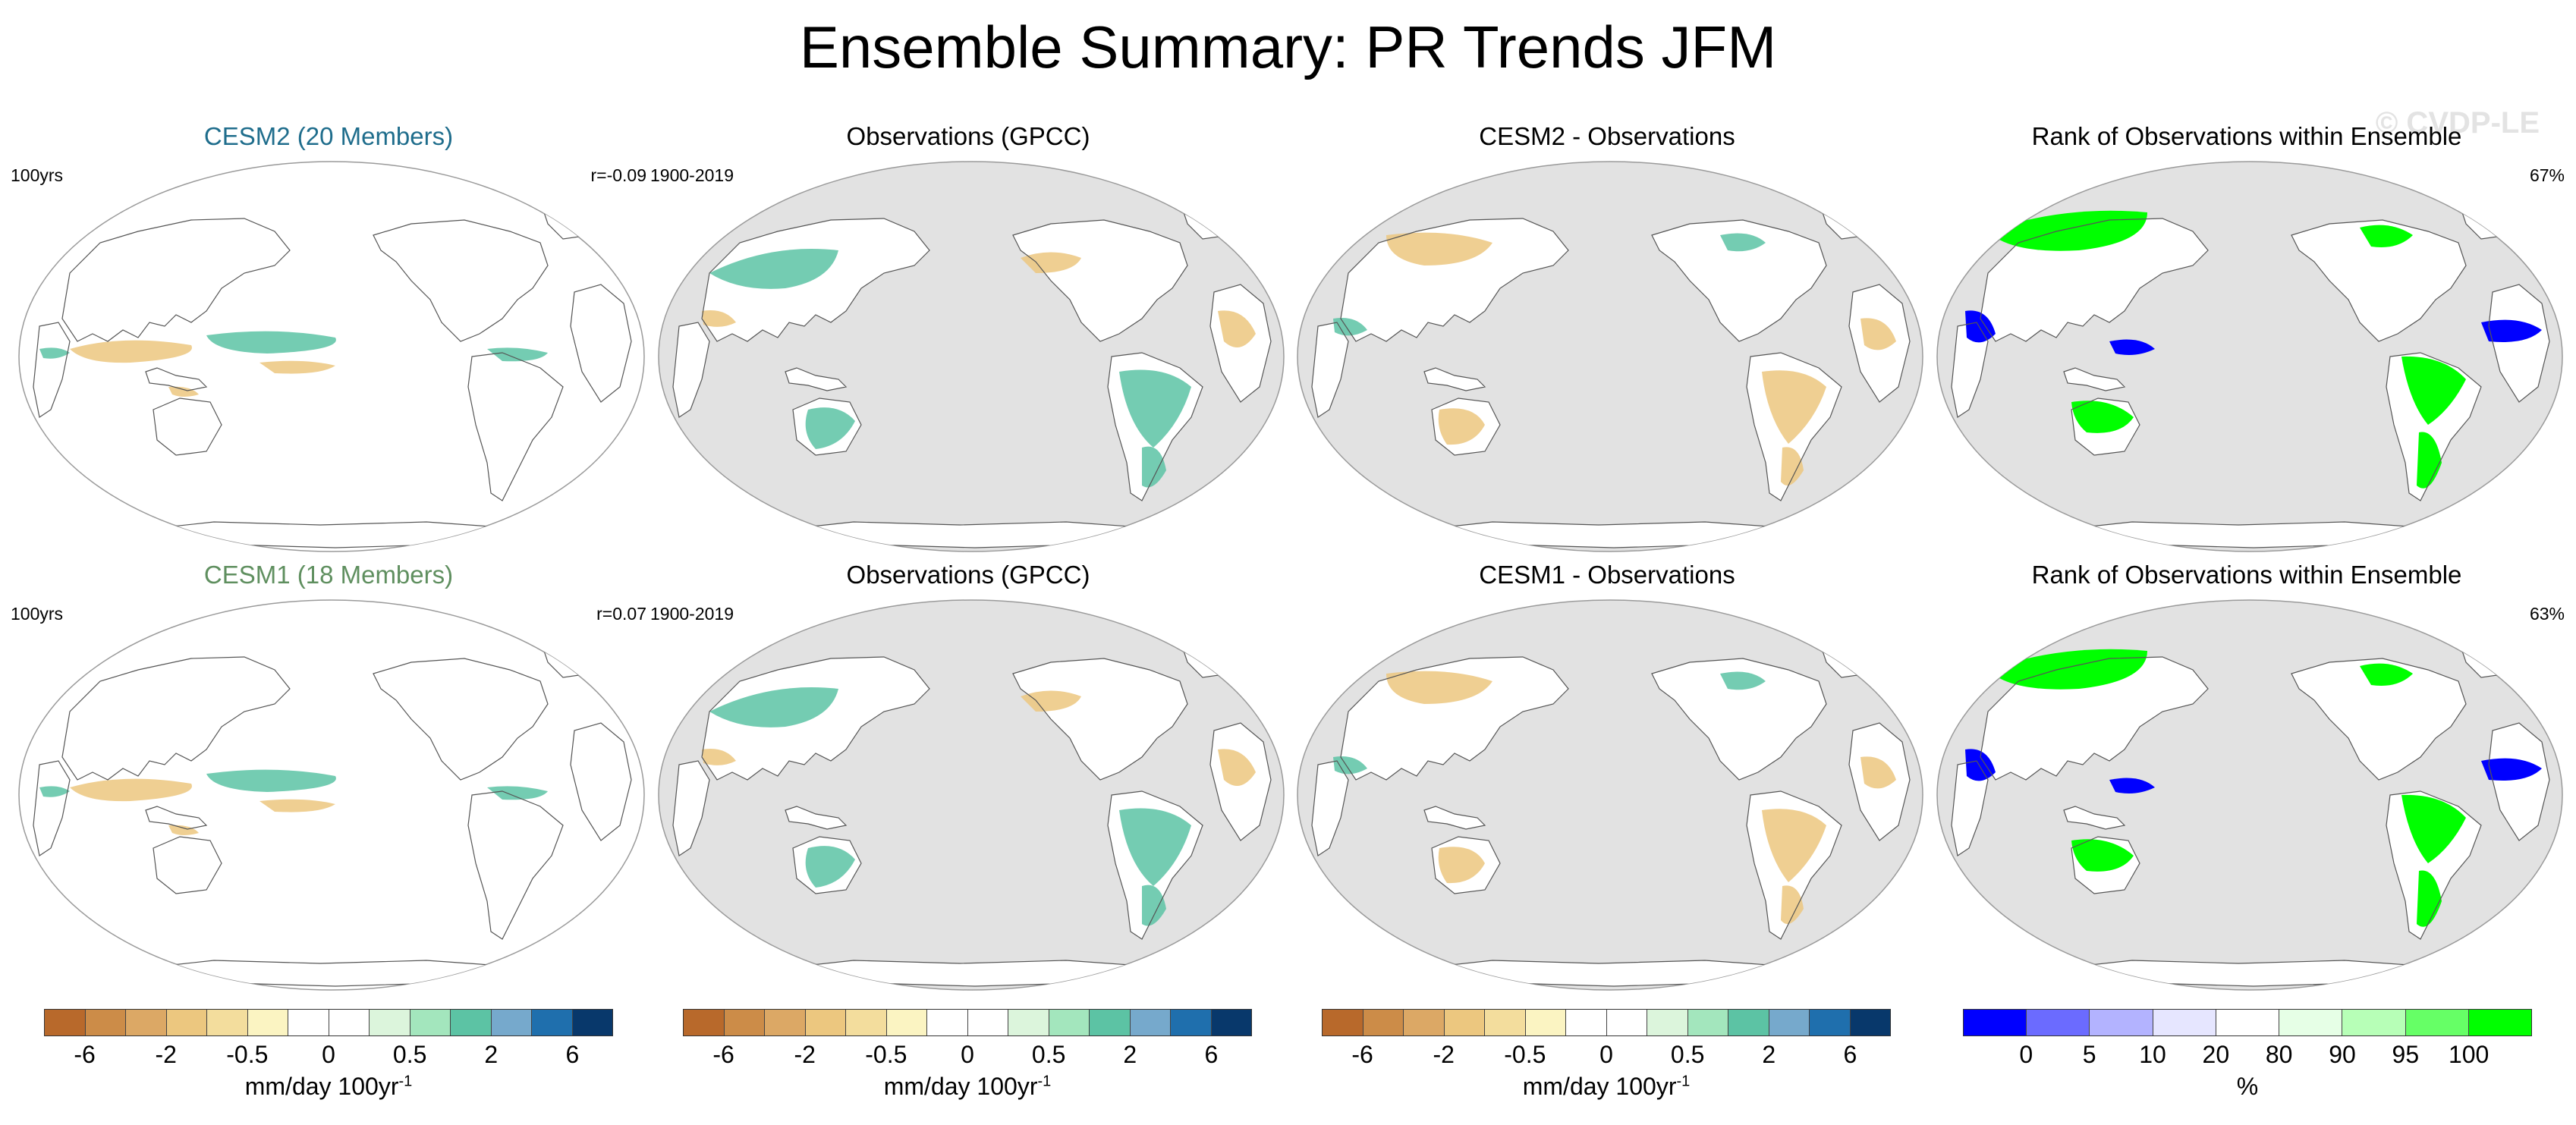 The image size is (2576, 1125). I want to click on panel-title: Rank of Observations within Ensemble, so click(2246, 575).